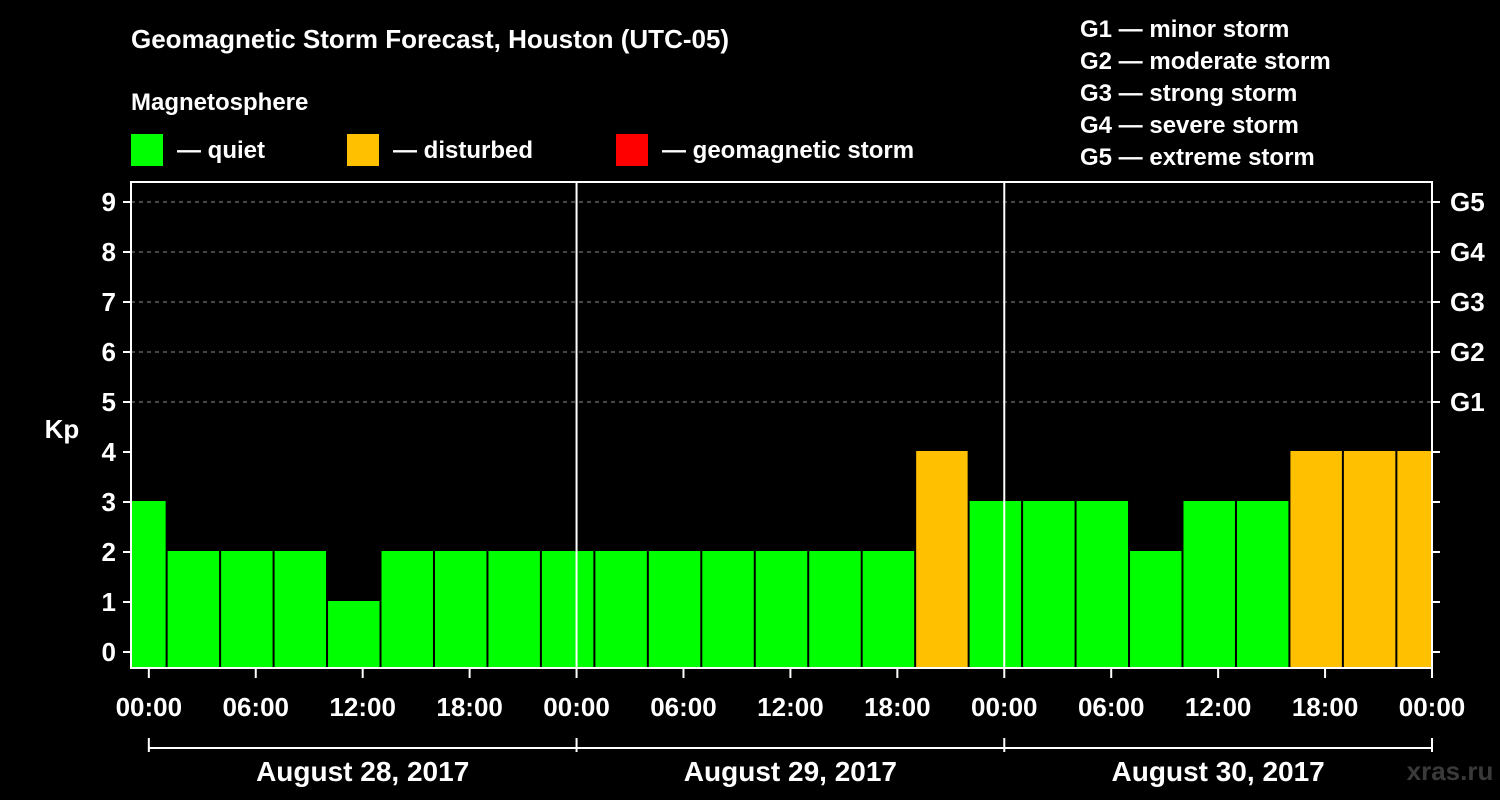  Describe the element at coordinates (463, 150) in the screenshot. I see `legend-label: — disturbed` at that location.